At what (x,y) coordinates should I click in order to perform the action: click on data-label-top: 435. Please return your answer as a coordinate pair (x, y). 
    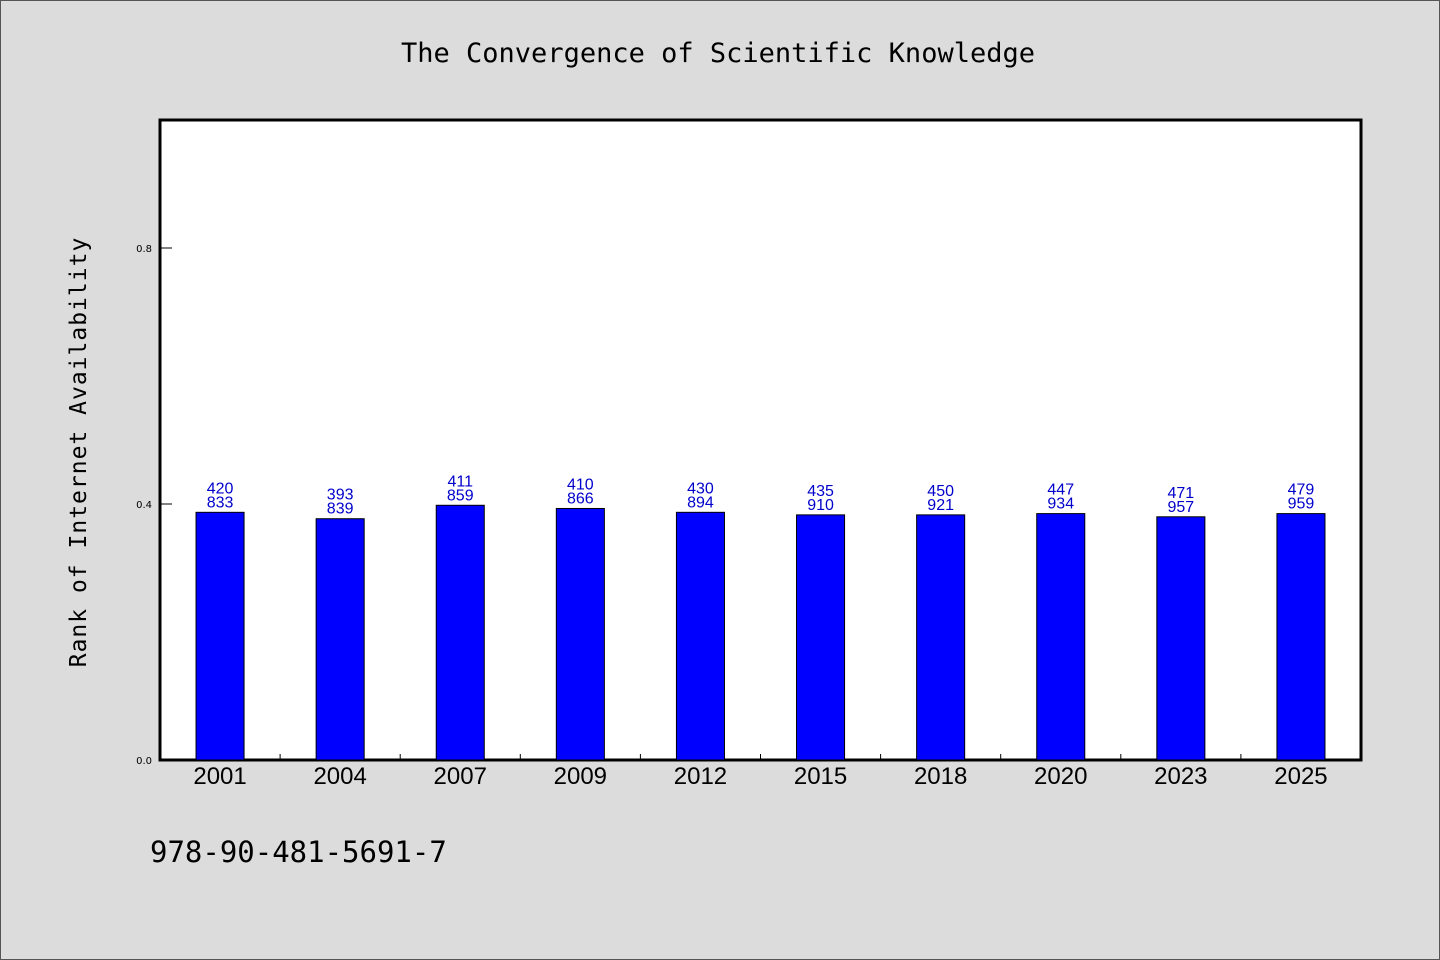
    Looking at the image, I should click on (820, 491).